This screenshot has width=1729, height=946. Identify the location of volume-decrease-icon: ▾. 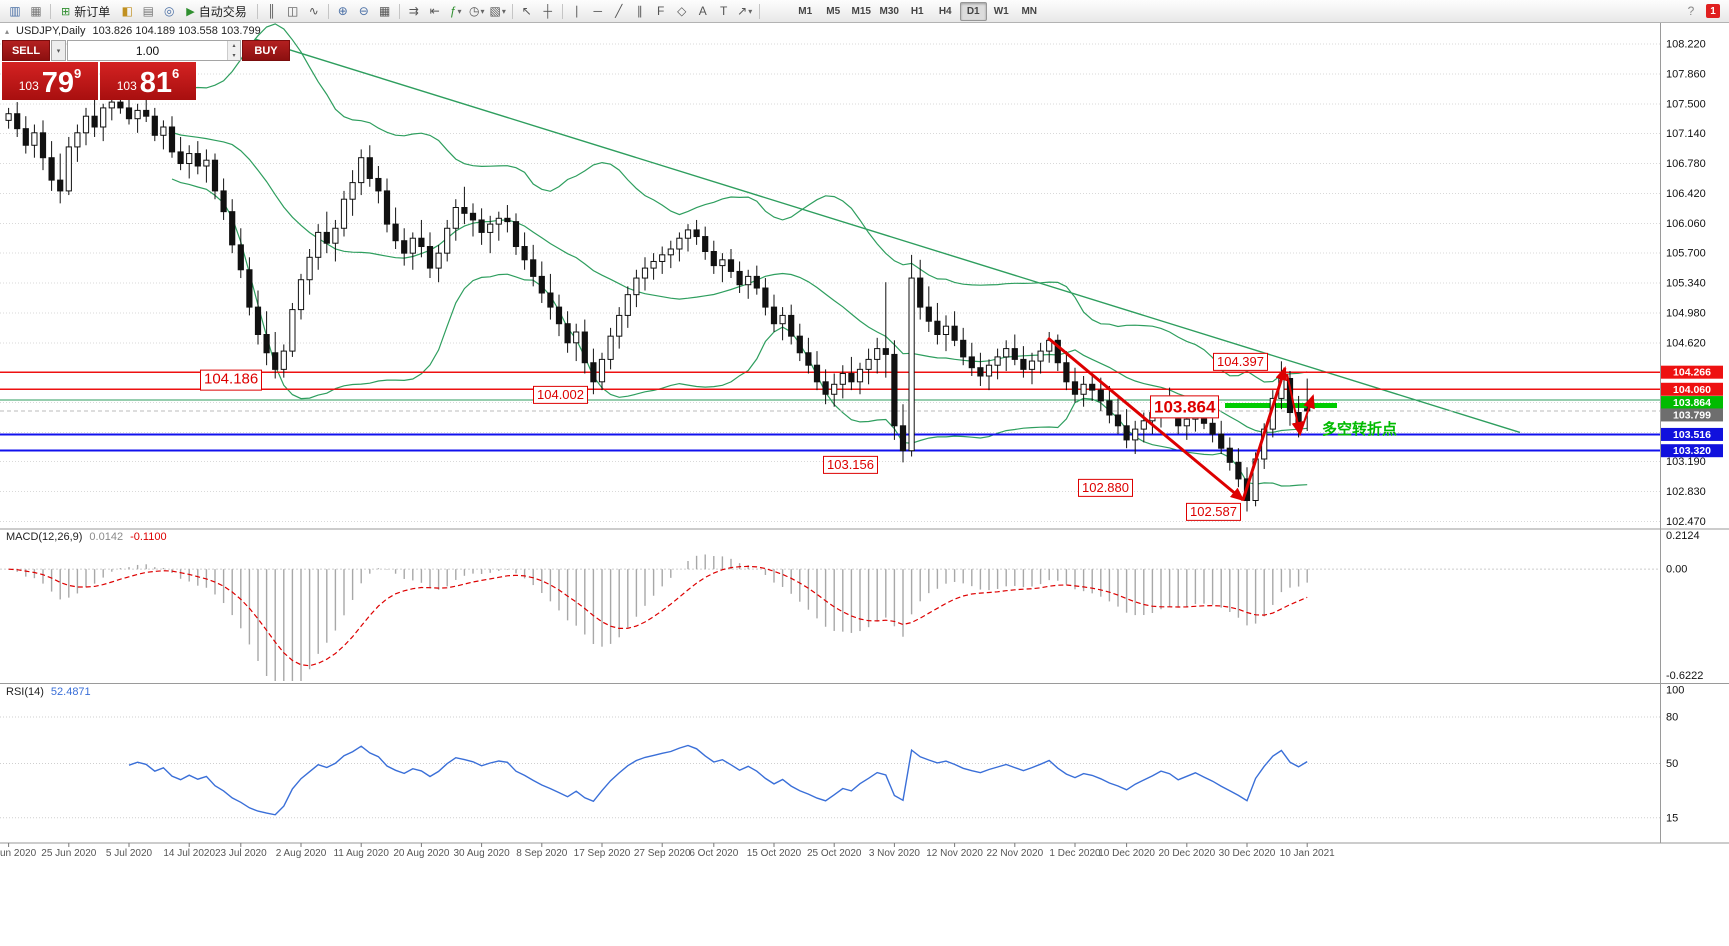
(234, 55).